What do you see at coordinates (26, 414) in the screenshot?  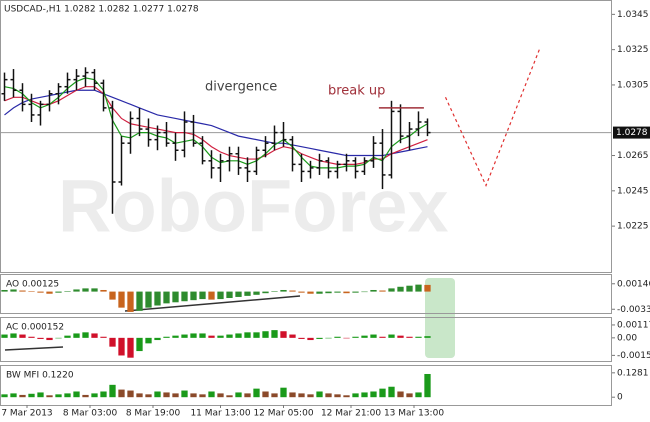 I see `x-tick-label: 7 Mar 2013` at bounding box center [26, 414].